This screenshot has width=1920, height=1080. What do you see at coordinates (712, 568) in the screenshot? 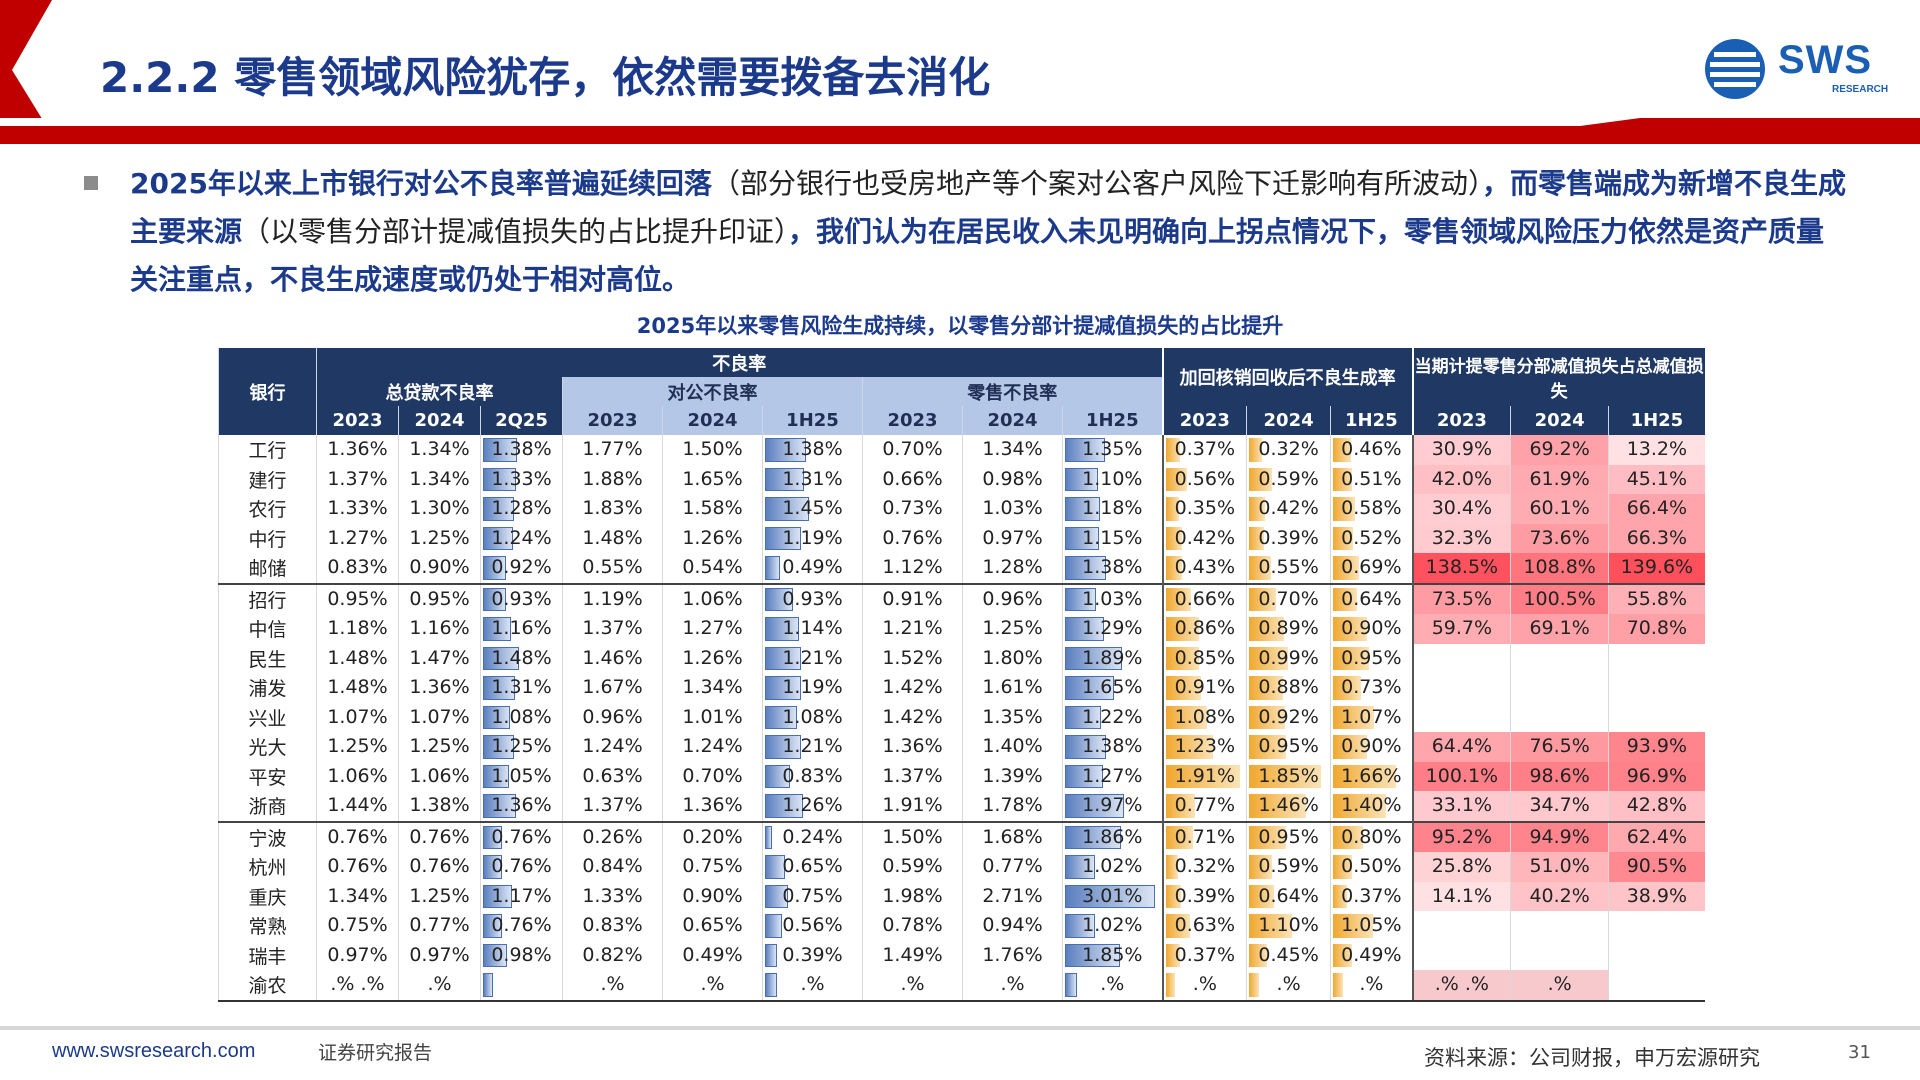
I see `cell-corp-1: 0.54%` at bounding box center [712, 568].